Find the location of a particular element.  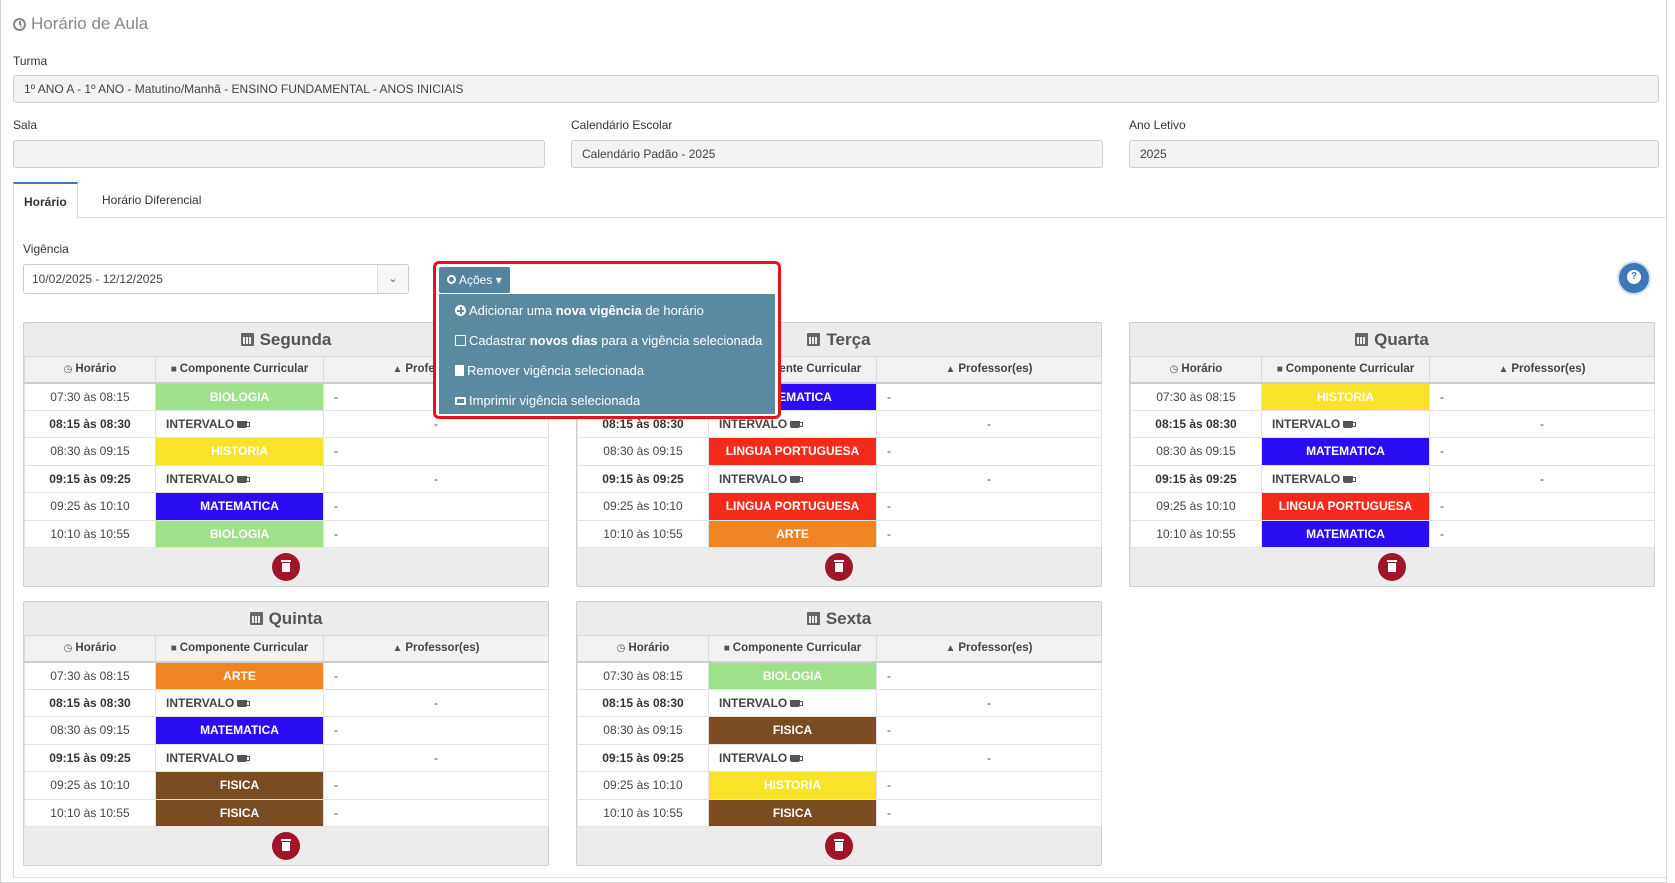

help-button: ? is located at coordinates (1634, 278).